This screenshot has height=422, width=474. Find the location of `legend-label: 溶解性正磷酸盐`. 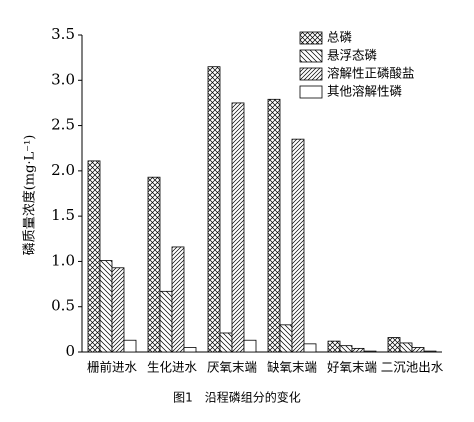

legend-label: 溶解性正磷酸盐 is located at coordinates (371, 73).